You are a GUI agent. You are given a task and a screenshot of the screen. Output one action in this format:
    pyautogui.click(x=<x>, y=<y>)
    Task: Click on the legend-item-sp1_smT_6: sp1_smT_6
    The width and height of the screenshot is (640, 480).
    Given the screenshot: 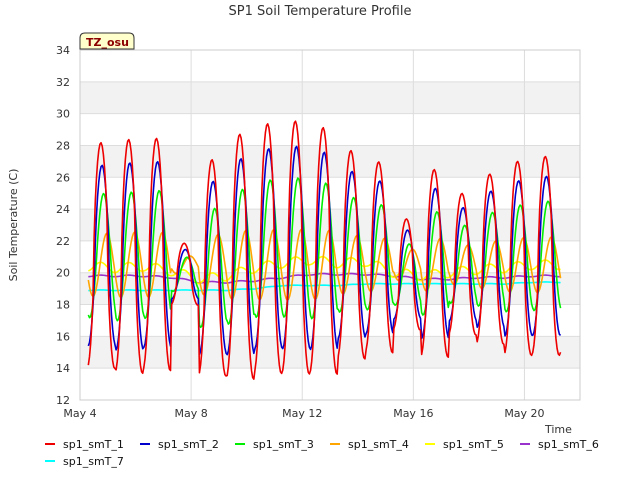 What is the action you would take?
    pyautogui.click(x=559, y=444)
    